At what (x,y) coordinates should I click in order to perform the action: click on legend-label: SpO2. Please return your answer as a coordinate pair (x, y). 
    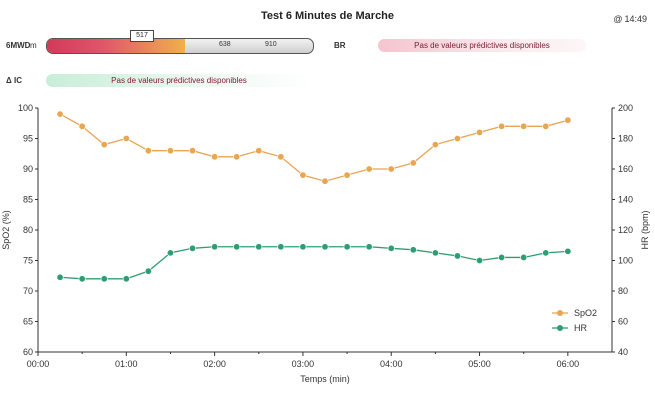
    Looking at the image, I should click on (585, 313).